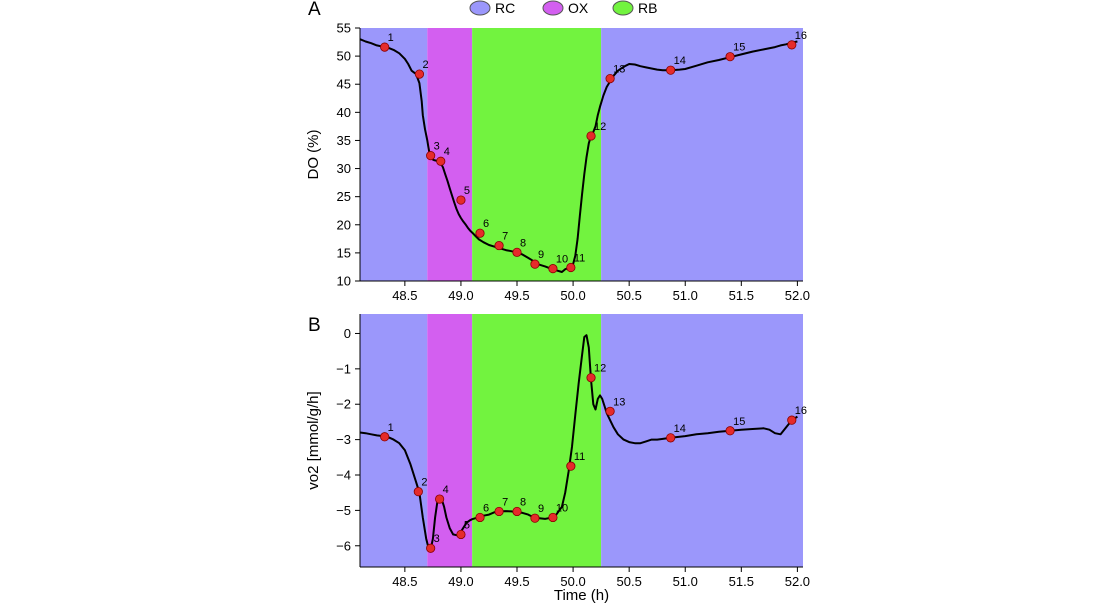 The width and height of the screenshot is (1112, 604). What do you see at coordinates (314, 10) in the screenshot?
I see `panel-a-letter: A` at bounding box center [314, 10].